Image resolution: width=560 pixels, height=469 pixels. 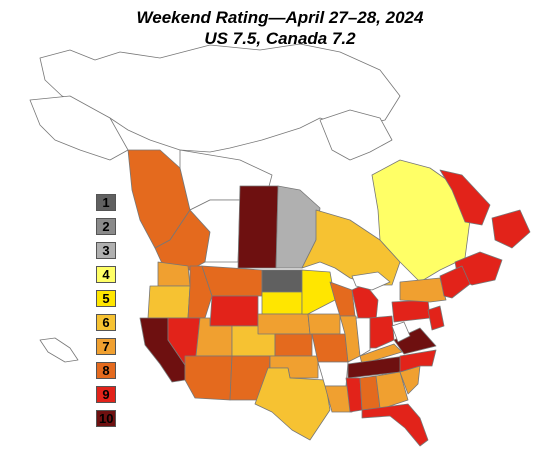 I want to click on legend-item: 3, so click(x=104, y=250).